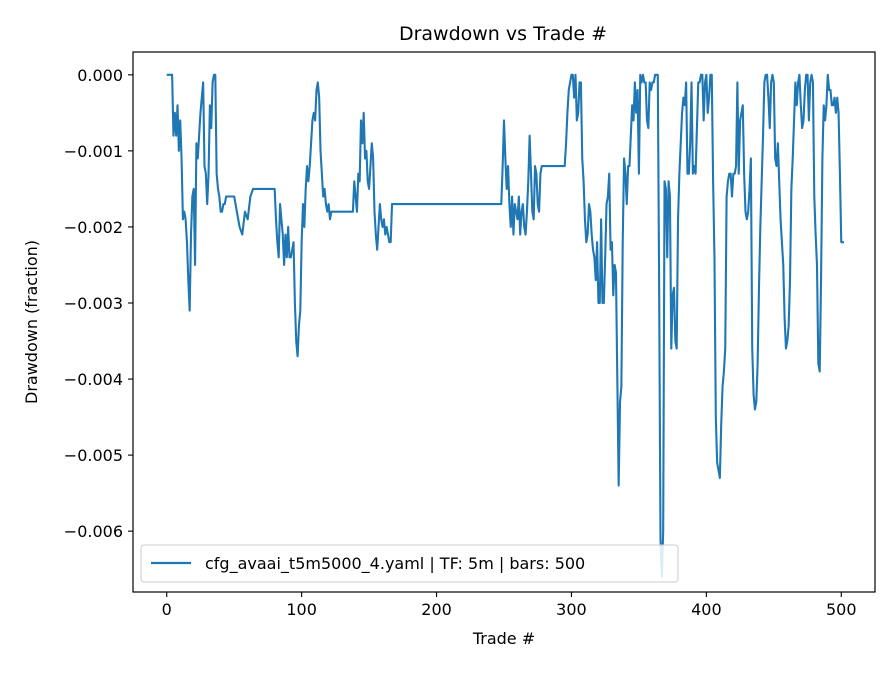  I want to click on chart-title: Drawdown vs Trade #, so click(503, 34).